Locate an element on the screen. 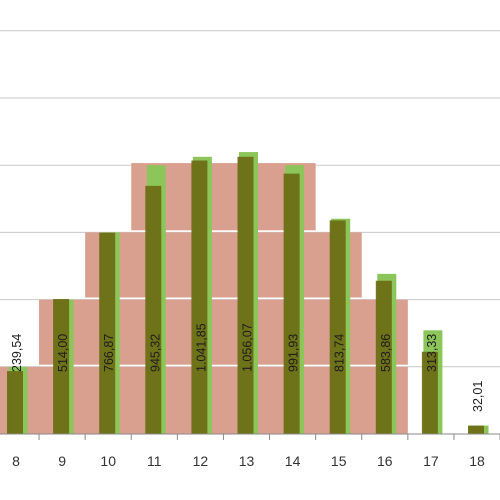 This screenshot has height=500, width=500. data-label: 991,93 is located at coordinates (294, 353).